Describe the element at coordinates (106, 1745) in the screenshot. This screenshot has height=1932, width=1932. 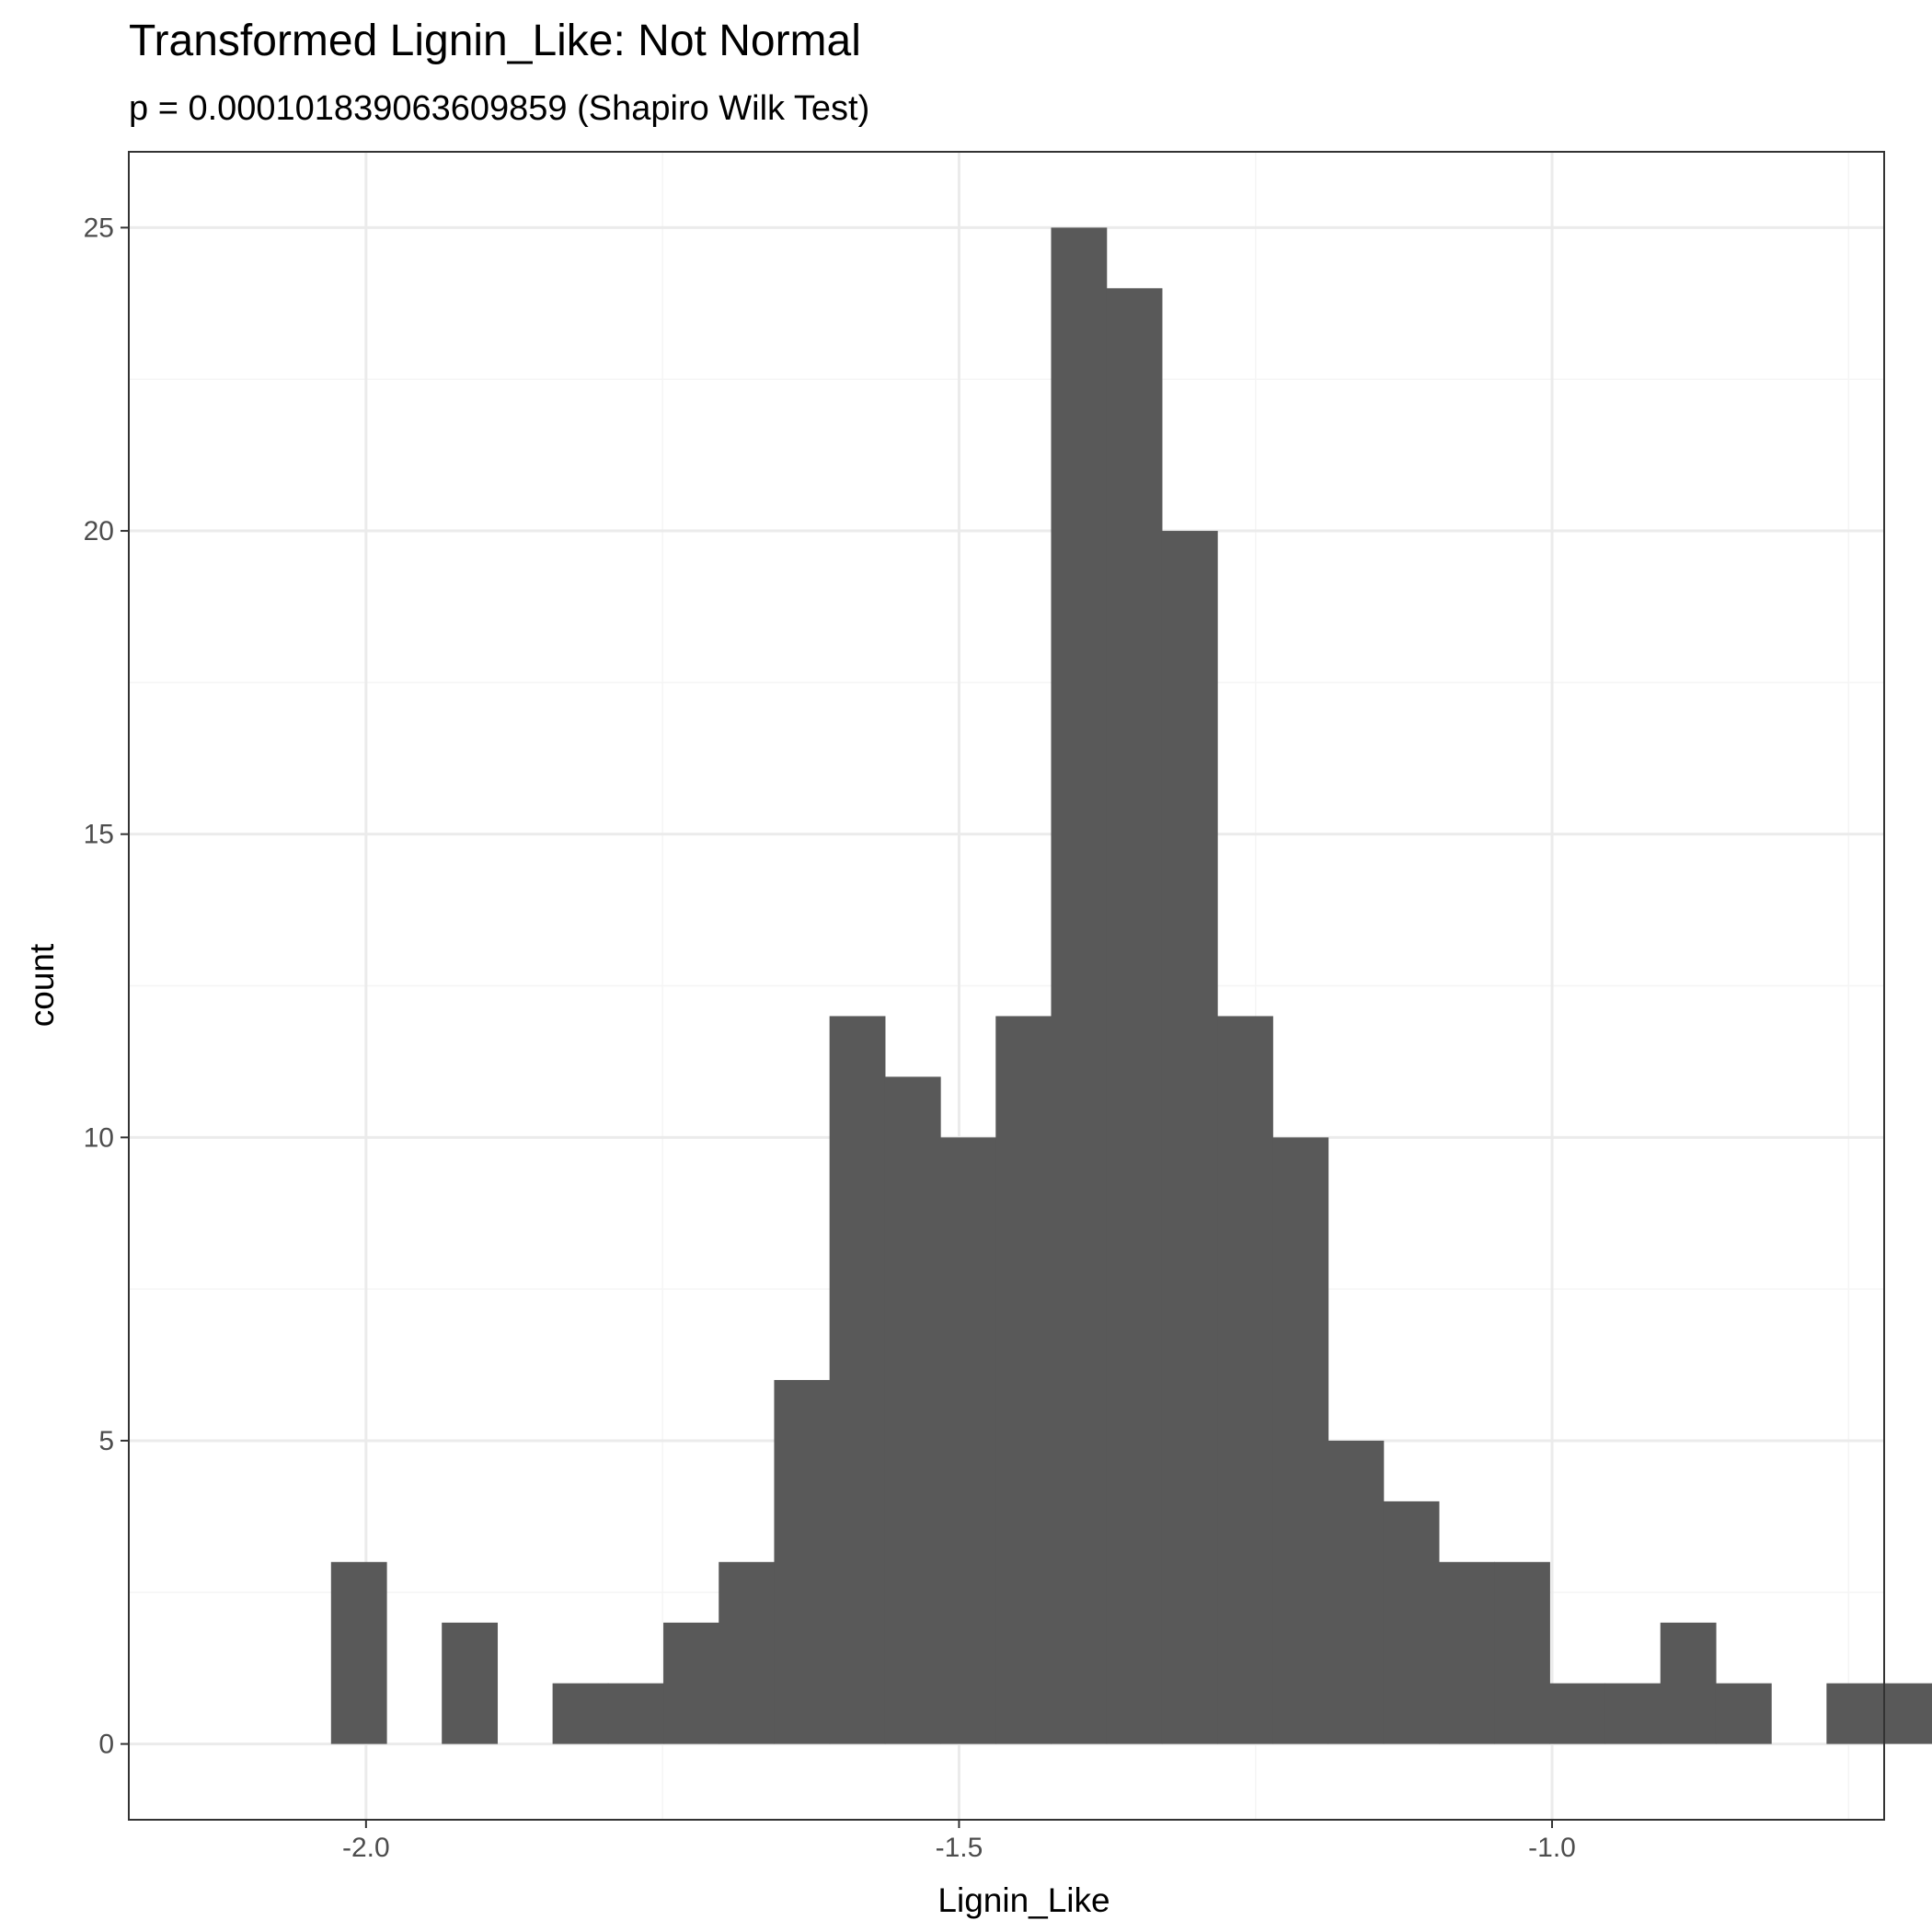
I see `y-tick-label: 0` at that location.